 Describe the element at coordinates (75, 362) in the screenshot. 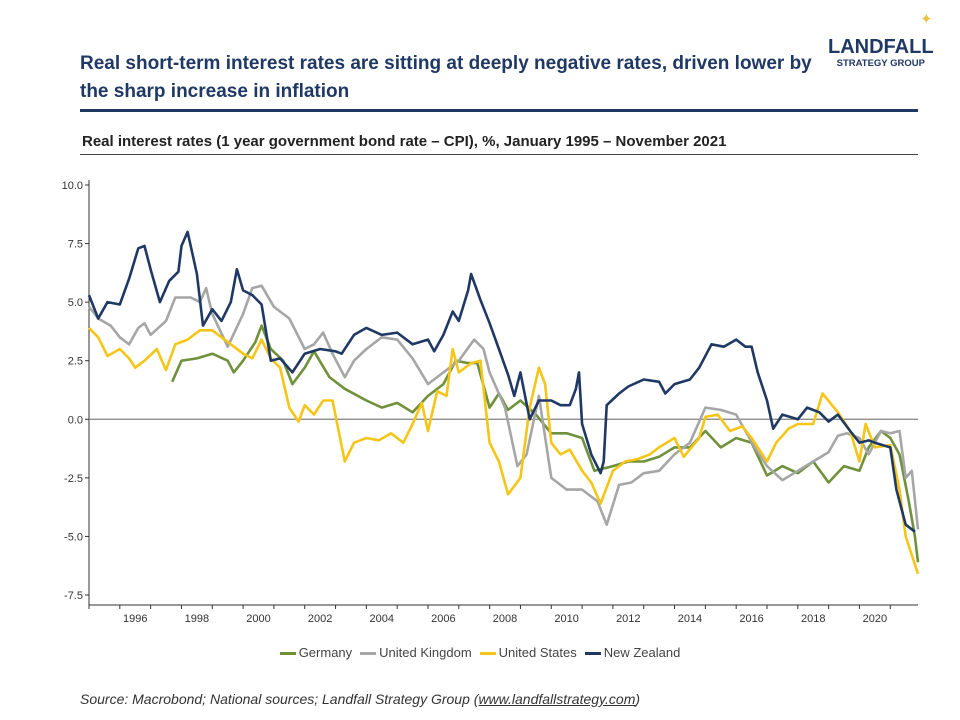

I see `y-tick-label: 2.5` at that location.